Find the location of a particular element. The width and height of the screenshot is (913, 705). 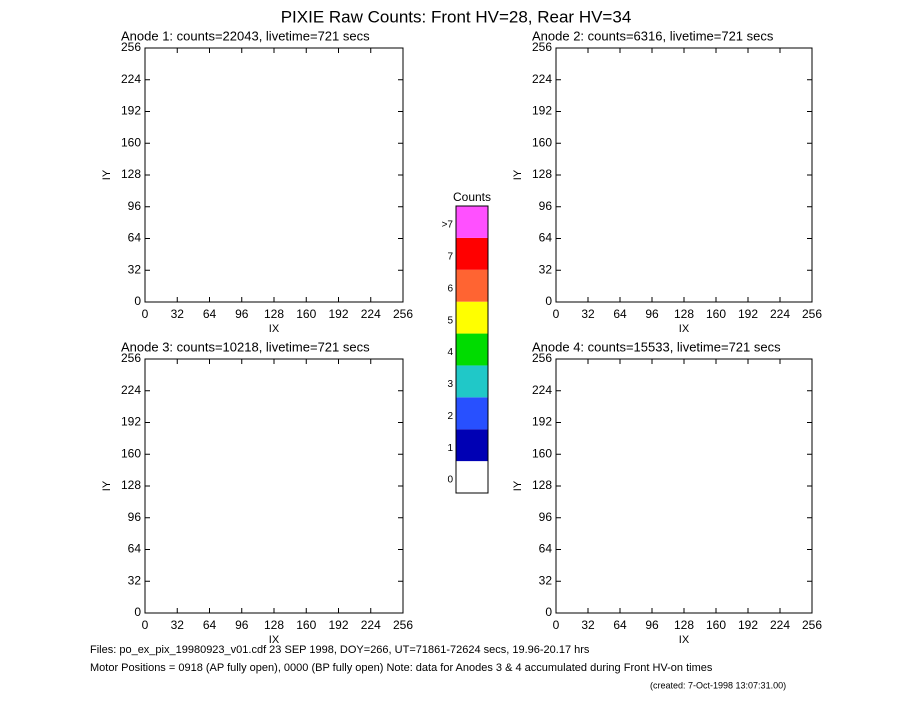

colorbar-title: Counts is located at coordinates (472, 197).